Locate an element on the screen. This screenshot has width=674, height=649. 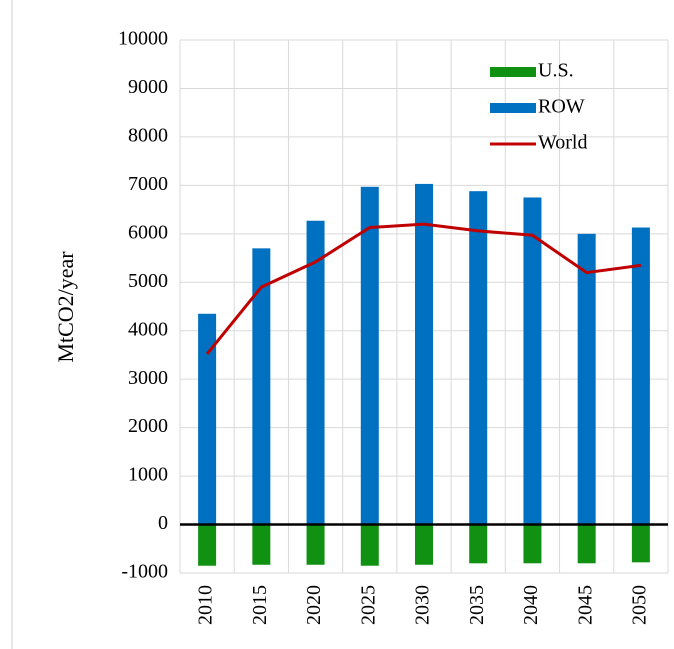
x-tick-label: 2040 is located at coordinates (531, 605).